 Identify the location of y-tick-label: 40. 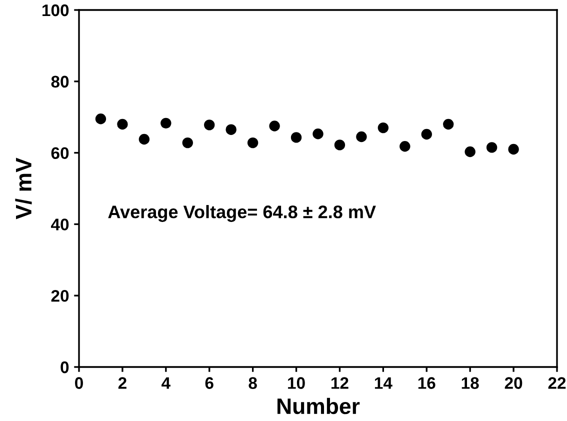
(59, 224).